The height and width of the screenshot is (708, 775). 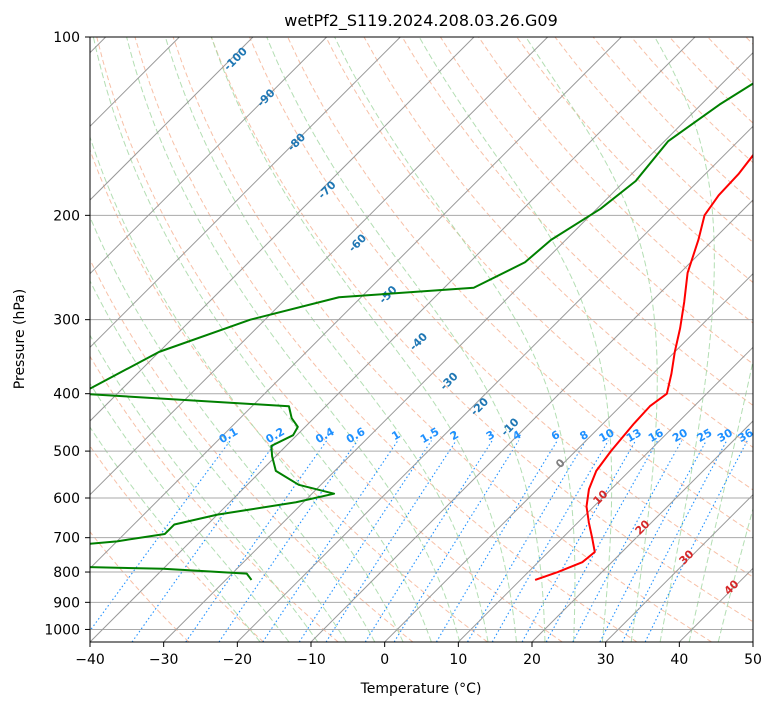 What do you see at coordinates (384, 660) in the screenshot?
I see `x-tick-label: 0` at bounding box center [384, 660].